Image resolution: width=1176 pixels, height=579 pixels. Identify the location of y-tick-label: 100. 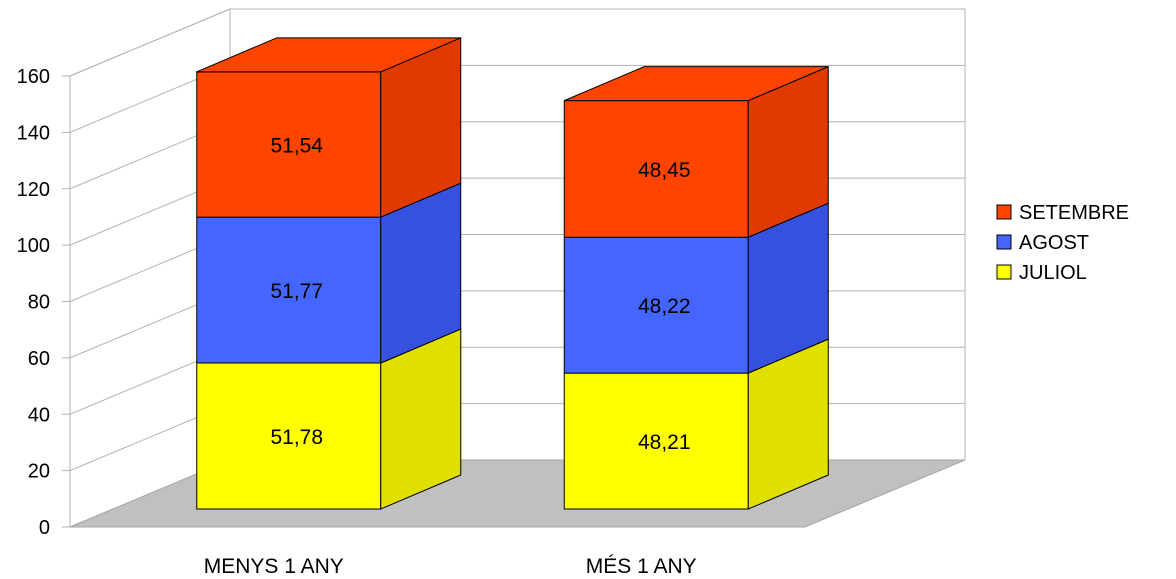
(33, 246).